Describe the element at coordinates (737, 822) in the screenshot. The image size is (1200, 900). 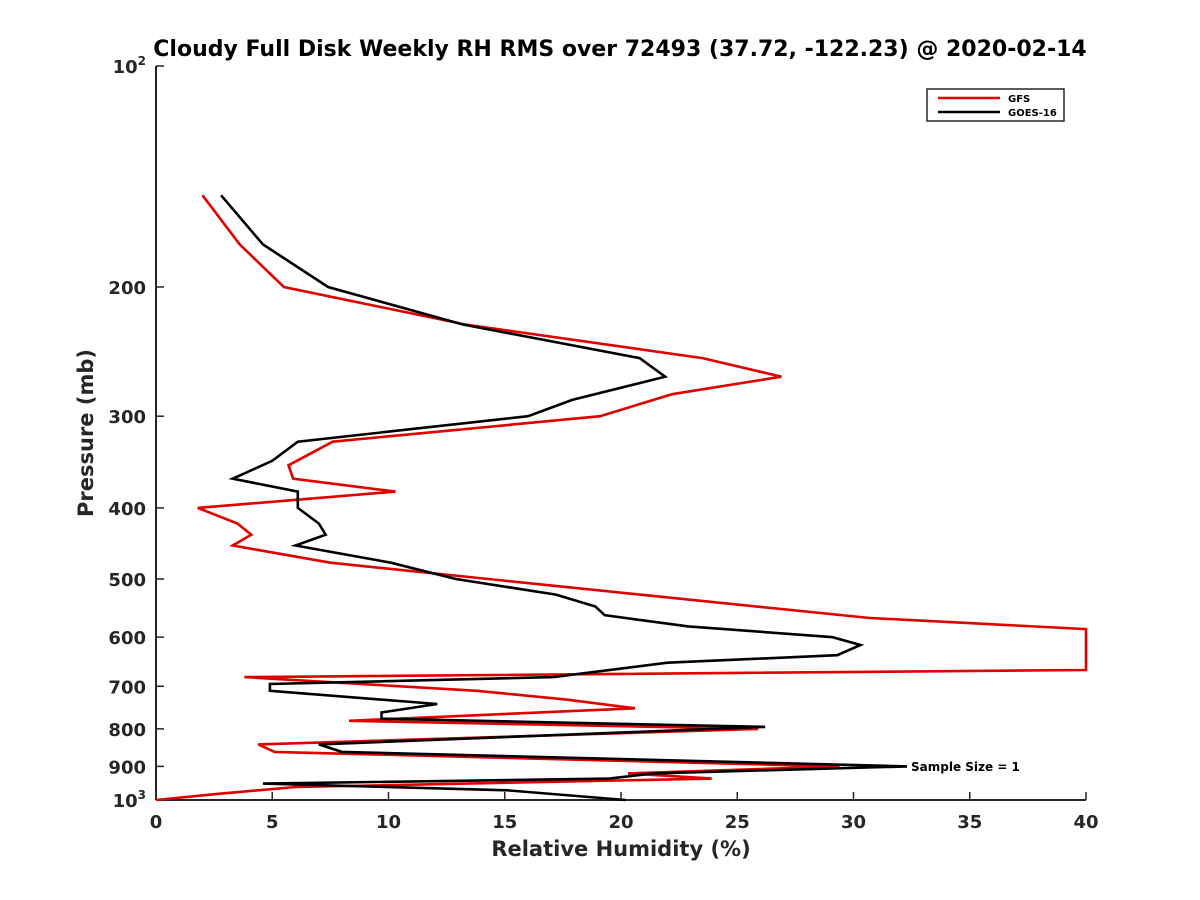
I see `x-tick-label: 25` at that location.